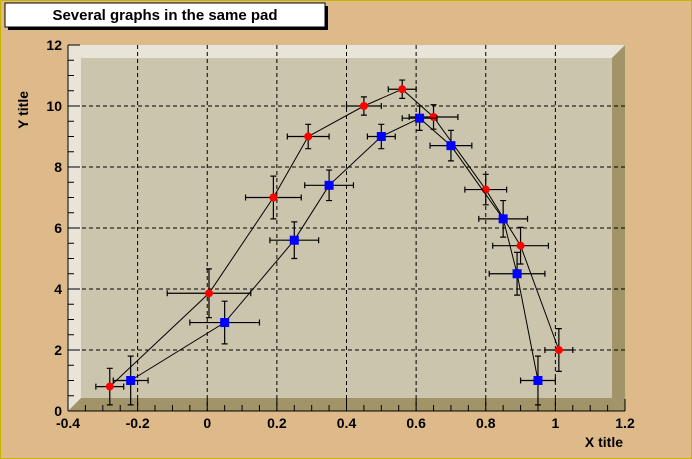 The width and height of the screenshot is (692, 459). Describe the element at coordinates (54, 106) in the screenshot. I see `y-tick-label: 10` at that location.